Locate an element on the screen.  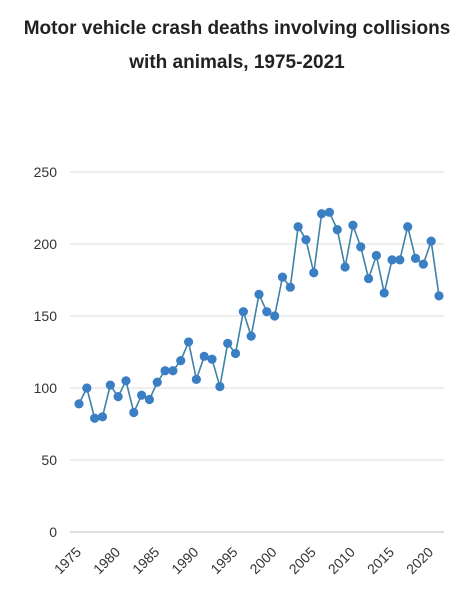
x-tick-label: 2010 is located at coordinates (341, 560).